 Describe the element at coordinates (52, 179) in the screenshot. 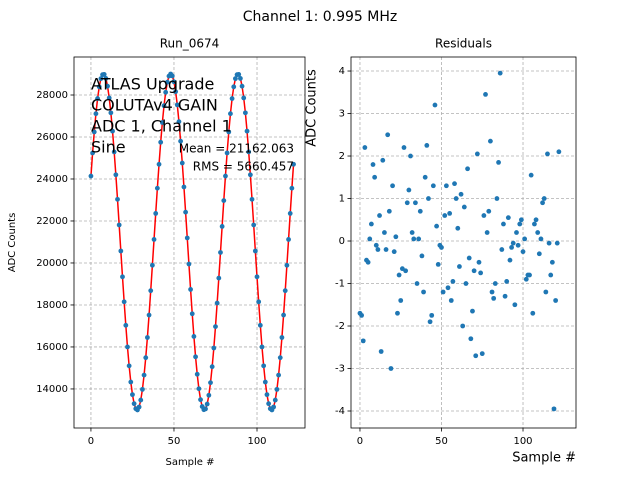

I see `y-tick-label: 24000` at that location.